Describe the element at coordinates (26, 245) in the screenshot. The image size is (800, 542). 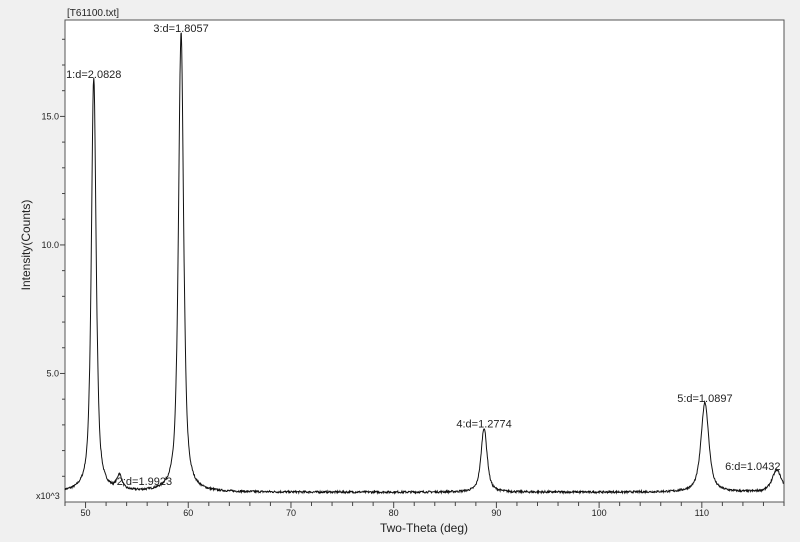
I see `y-axis-label: Intensity(Counts)` at that location.